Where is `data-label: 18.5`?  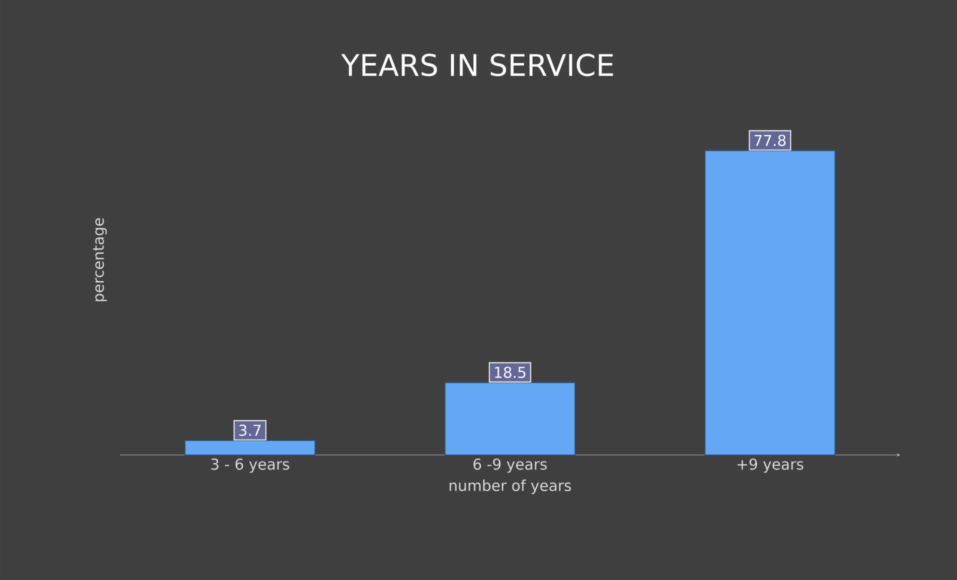
data-label: 18.5 is located at coordinates (510, 372).